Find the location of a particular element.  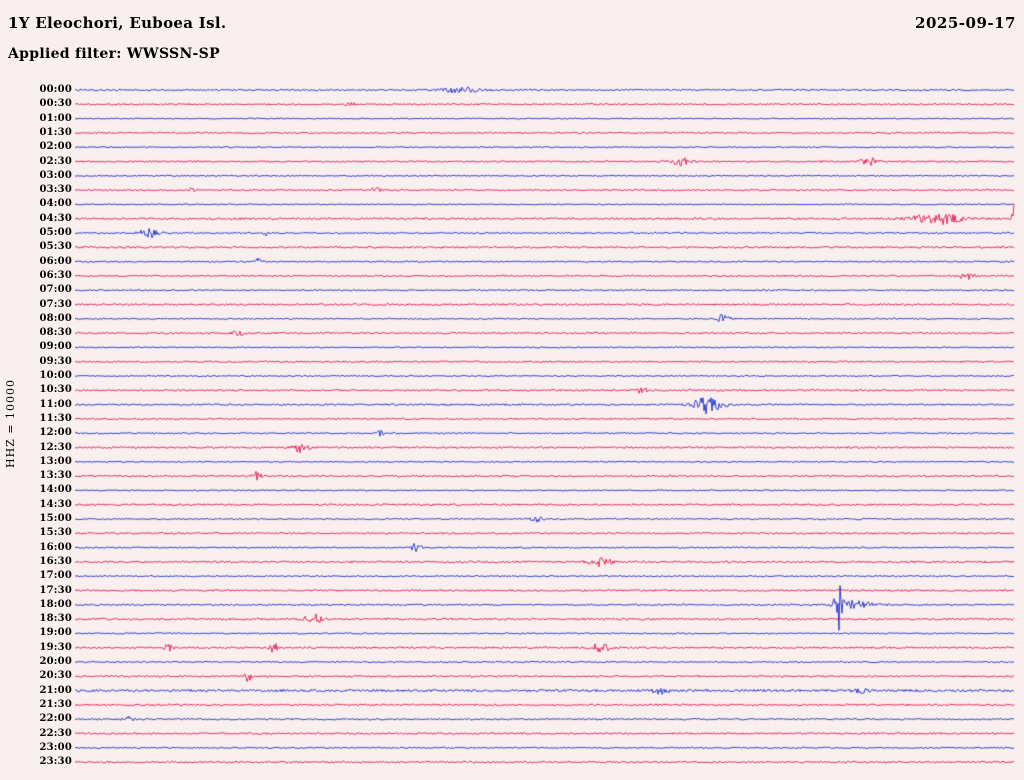

time-label: 22:00 is located at coordinates (55, 719).